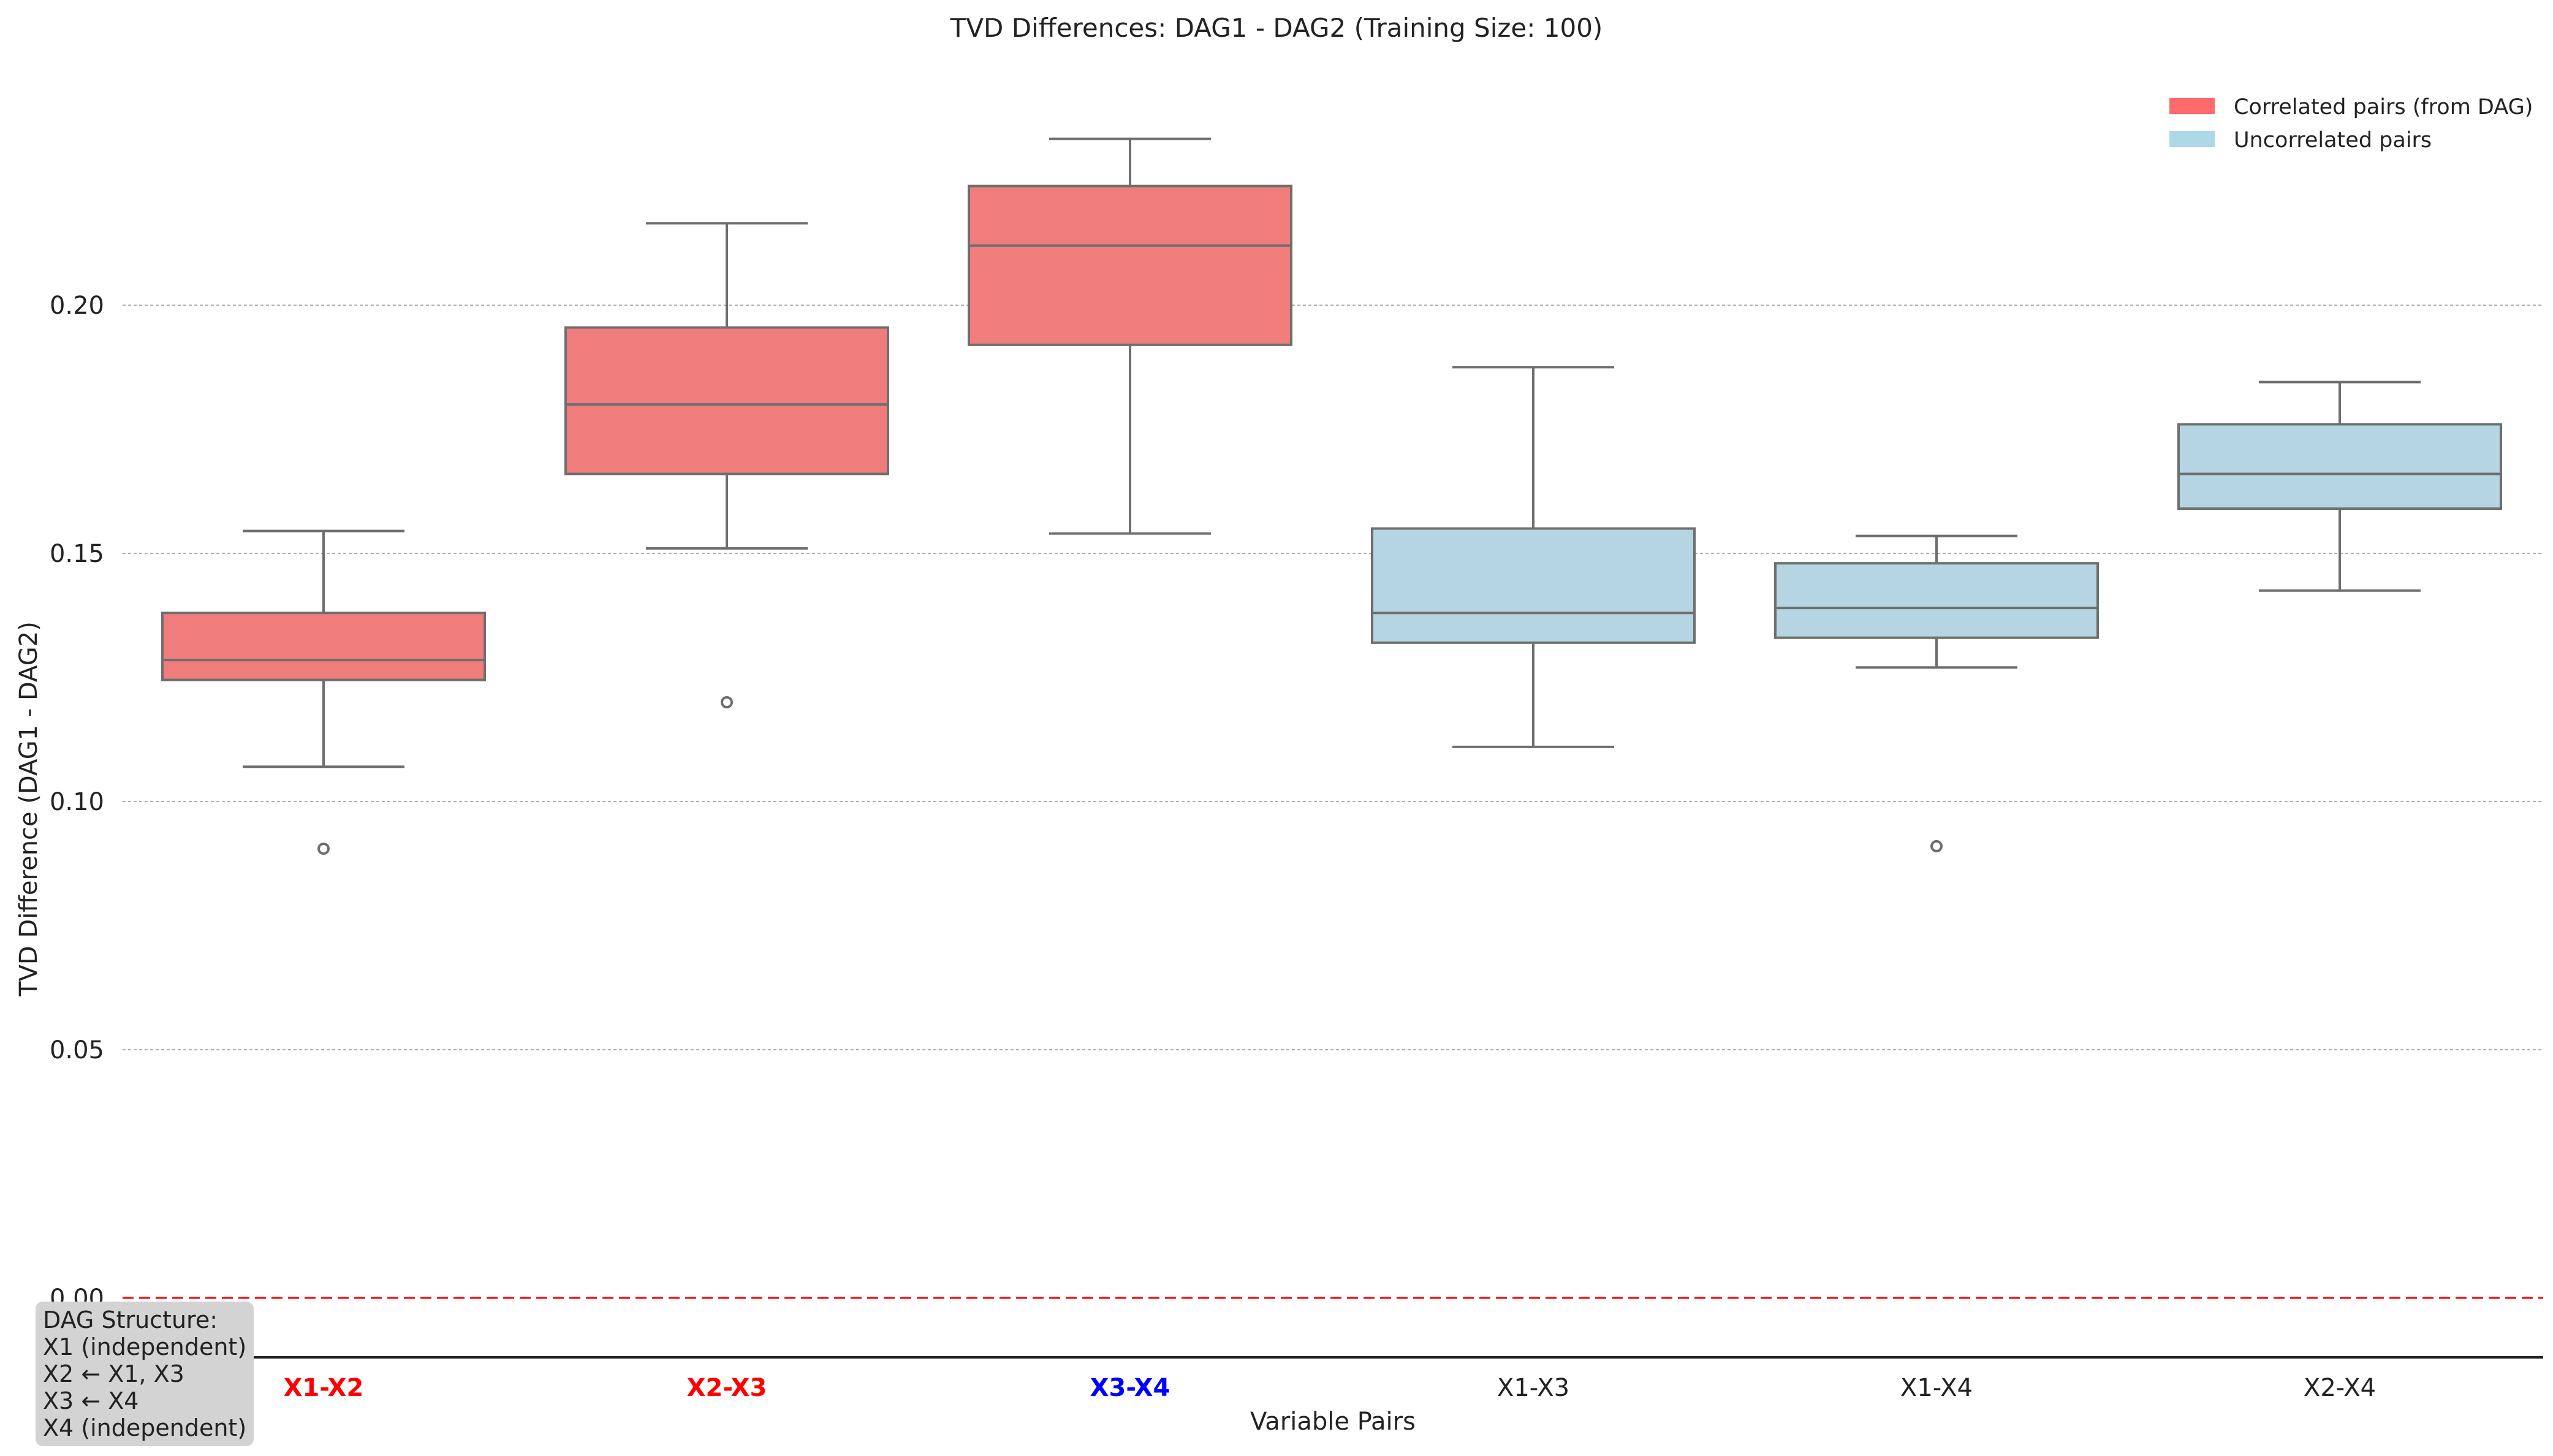 The width and height of the screenshot is (2553, 1456). What do you see at coordinates (2384, 107) in the screenshot?
I see `legend-label-correlated: Correlated pairs (from DAG)` at bounding box center [2384, 107].